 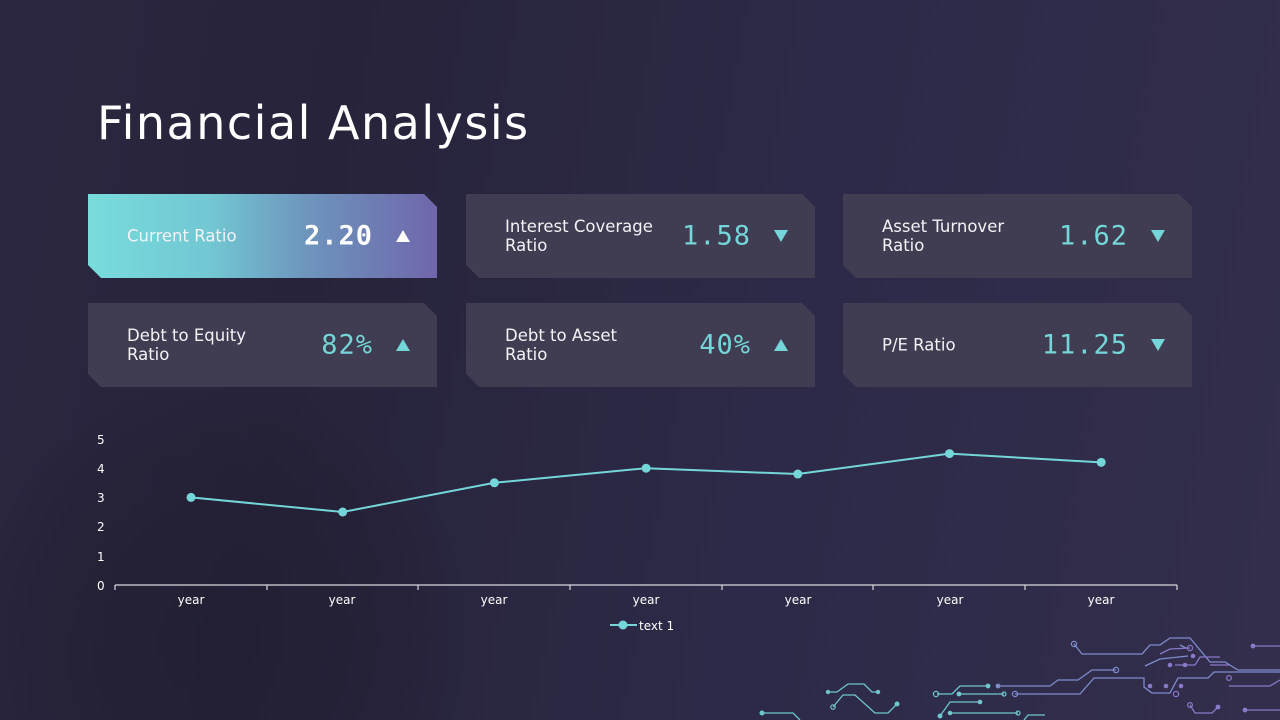 I want to click on card-interest-coverage-ratio: Interest Coverage Ratio 1.58, so click(x=640, y=236).